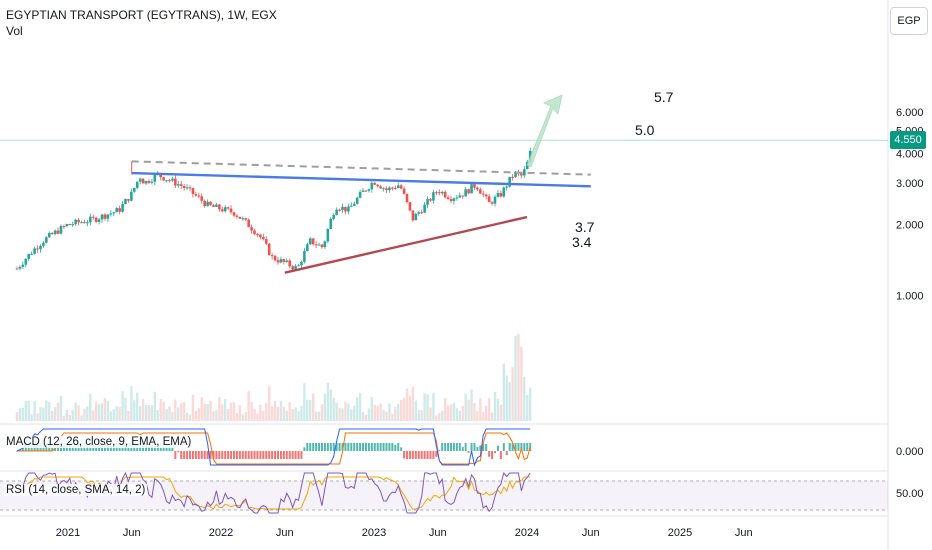 The width and height of the screenshot is (932, 550). What do you see at coordinates (361, 168) in the screenshot?
I see `dashed-trendline` at bounding box center [361, 168].